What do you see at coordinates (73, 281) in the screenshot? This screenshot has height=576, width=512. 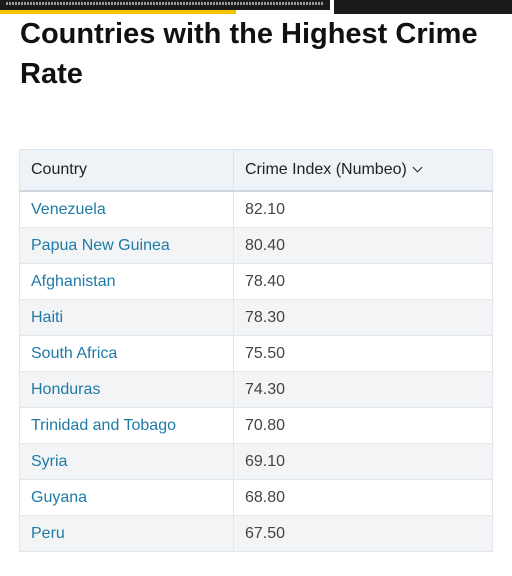 I see `country-link: Afghanistan` at bounding box center [73, 281].